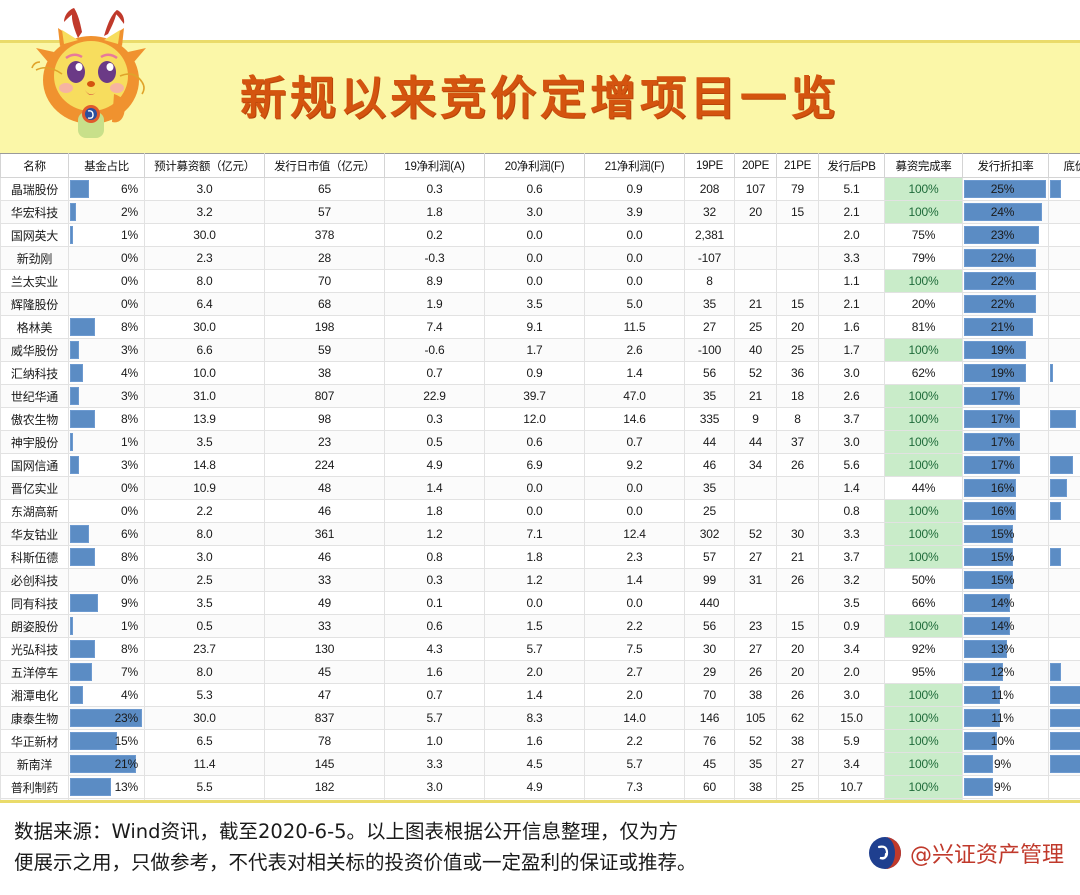  What do you see at coordinates (1002, 511) in the screenshot?
I see `cell-issue-discount-label: 16%` at bounding box center [1002, 511].